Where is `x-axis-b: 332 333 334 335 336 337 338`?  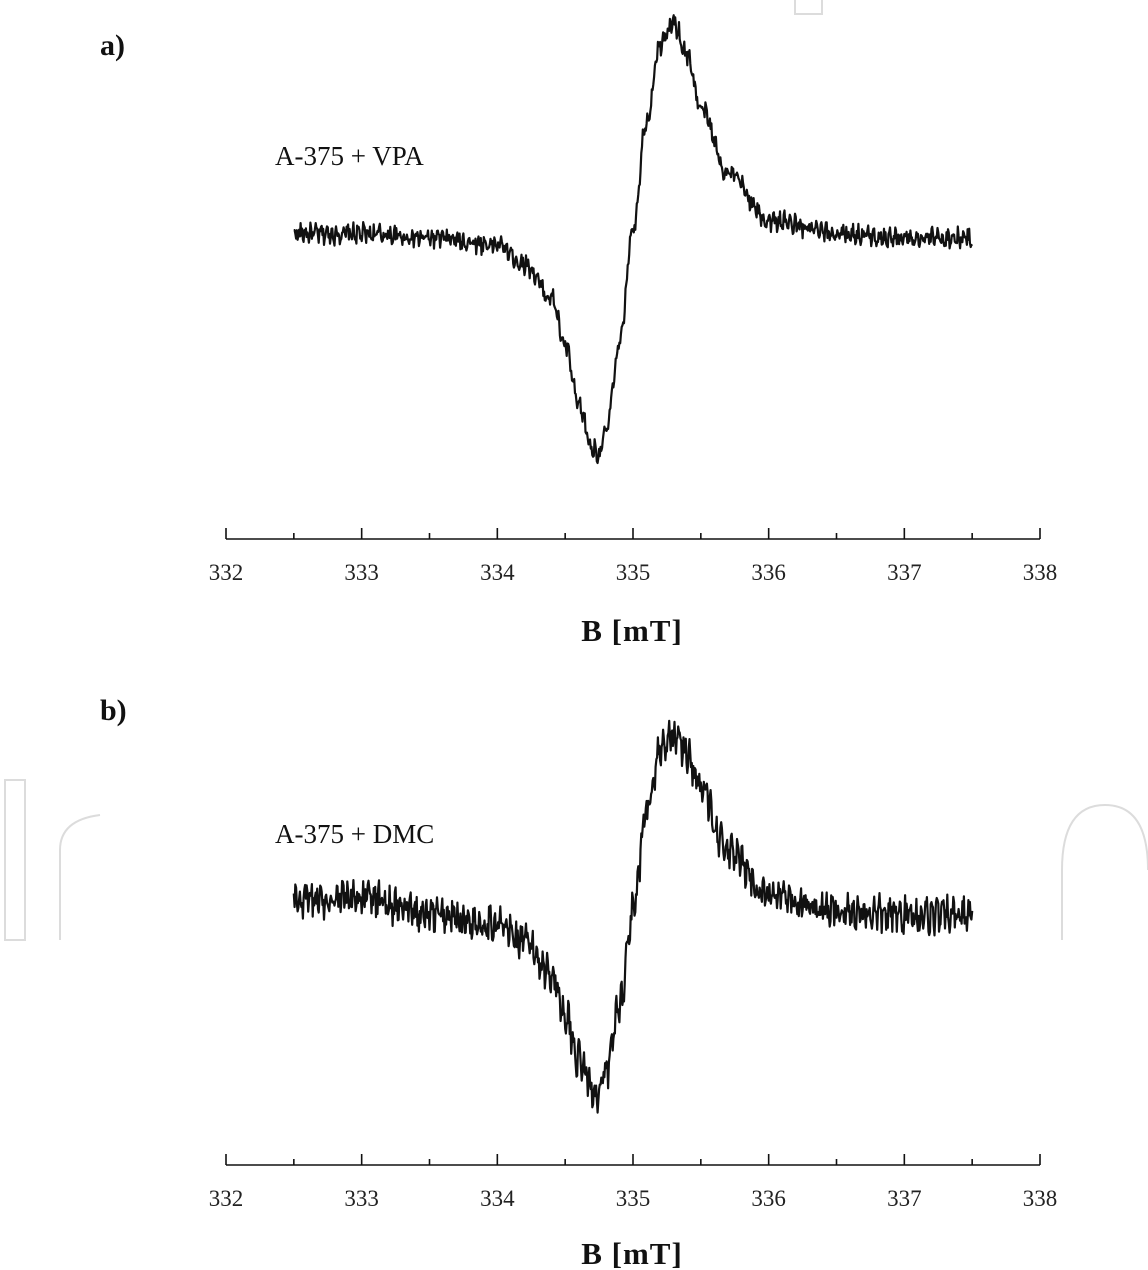 x-axis-b: 332 333 334 335 336 337 338 is located at coordinates (633, 1182).